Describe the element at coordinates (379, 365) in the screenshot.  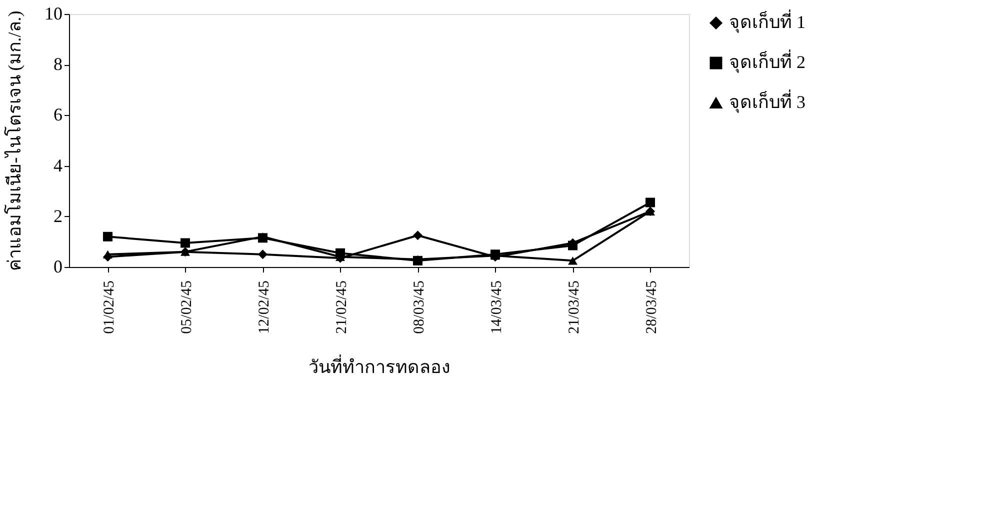
I see `x-axis-title: วันที่ทำการทดลอง` at that location.